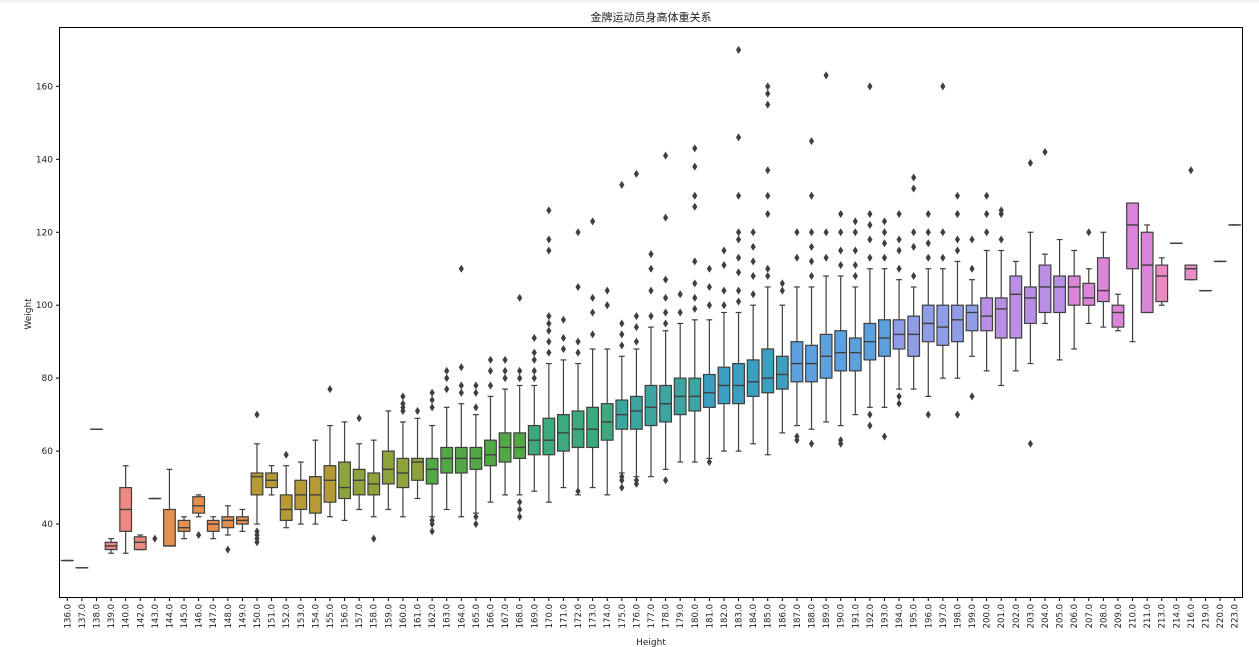  Describe the element at coordinates (44, 306) in the screenshot. I see `y-tick-label: 100` at that location.